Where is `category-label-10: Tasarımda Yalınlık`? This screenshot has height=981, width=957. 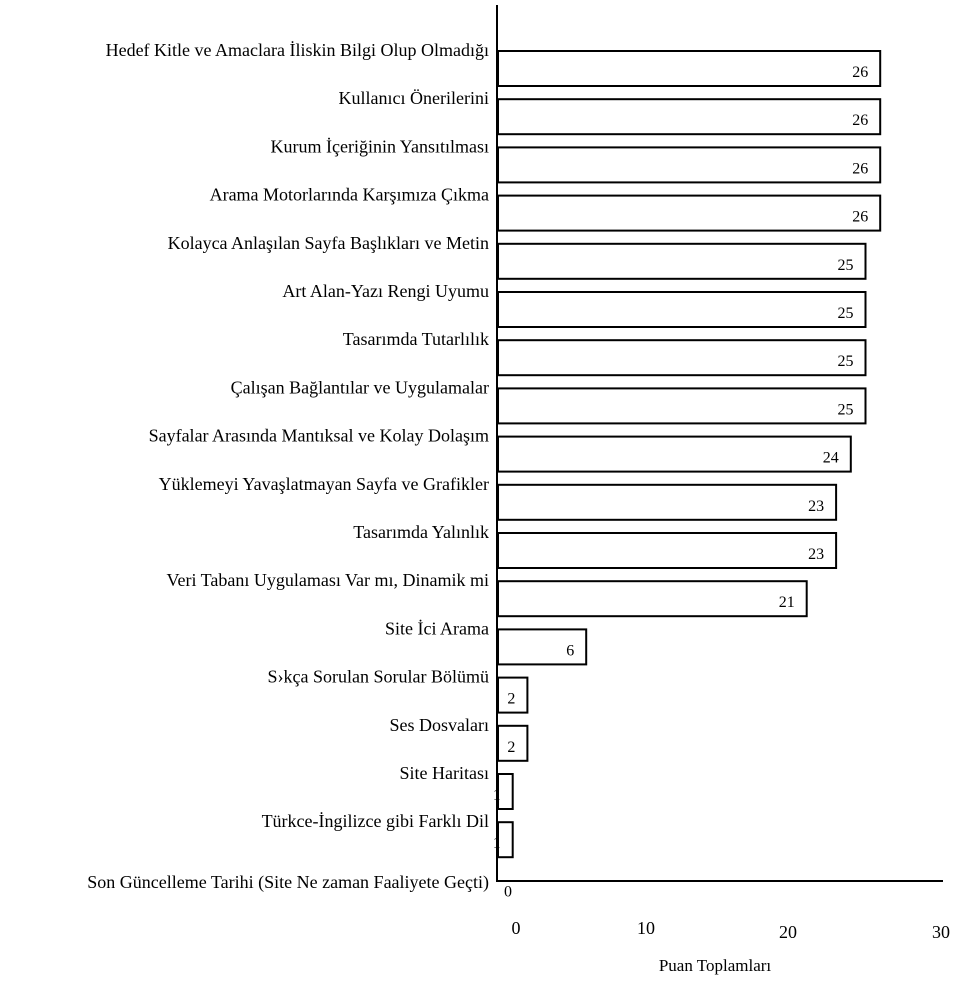
category-label-10: Tasarımda Yalınlık is located at coordinates (421, 532).